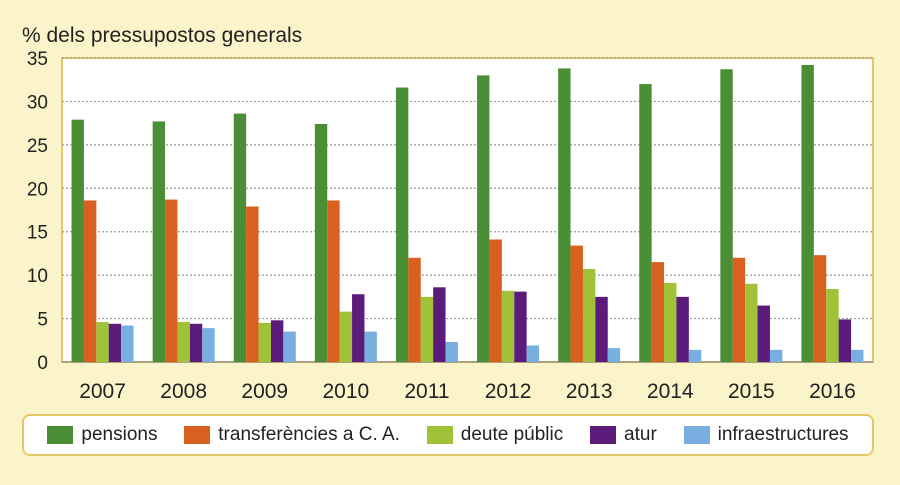 This screenshot has width=900, height=485. I want to click on y-tick-label: 20, so click(37, 189).